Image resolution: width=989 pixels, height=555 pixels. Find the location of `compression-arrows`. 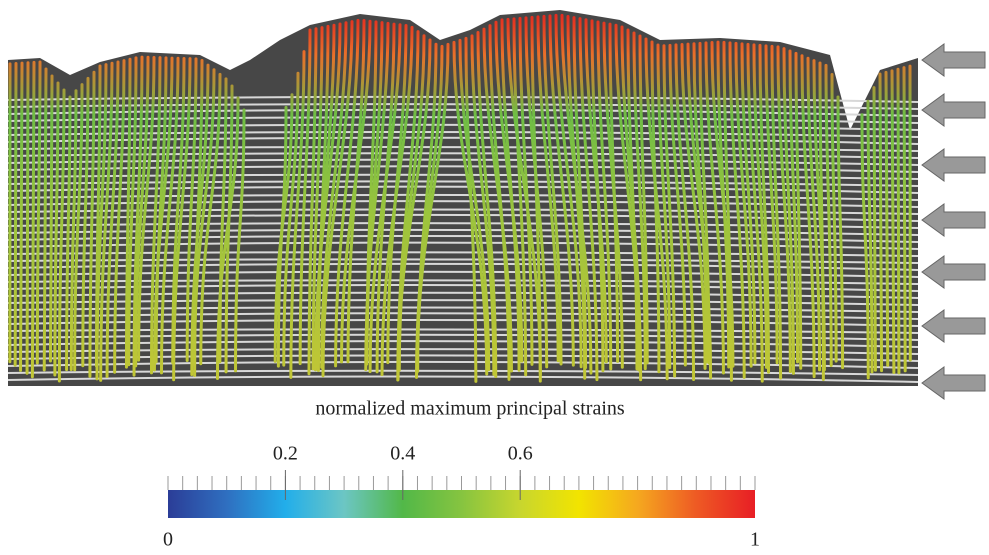

compression-arrows is located at coordinates (953, 221).